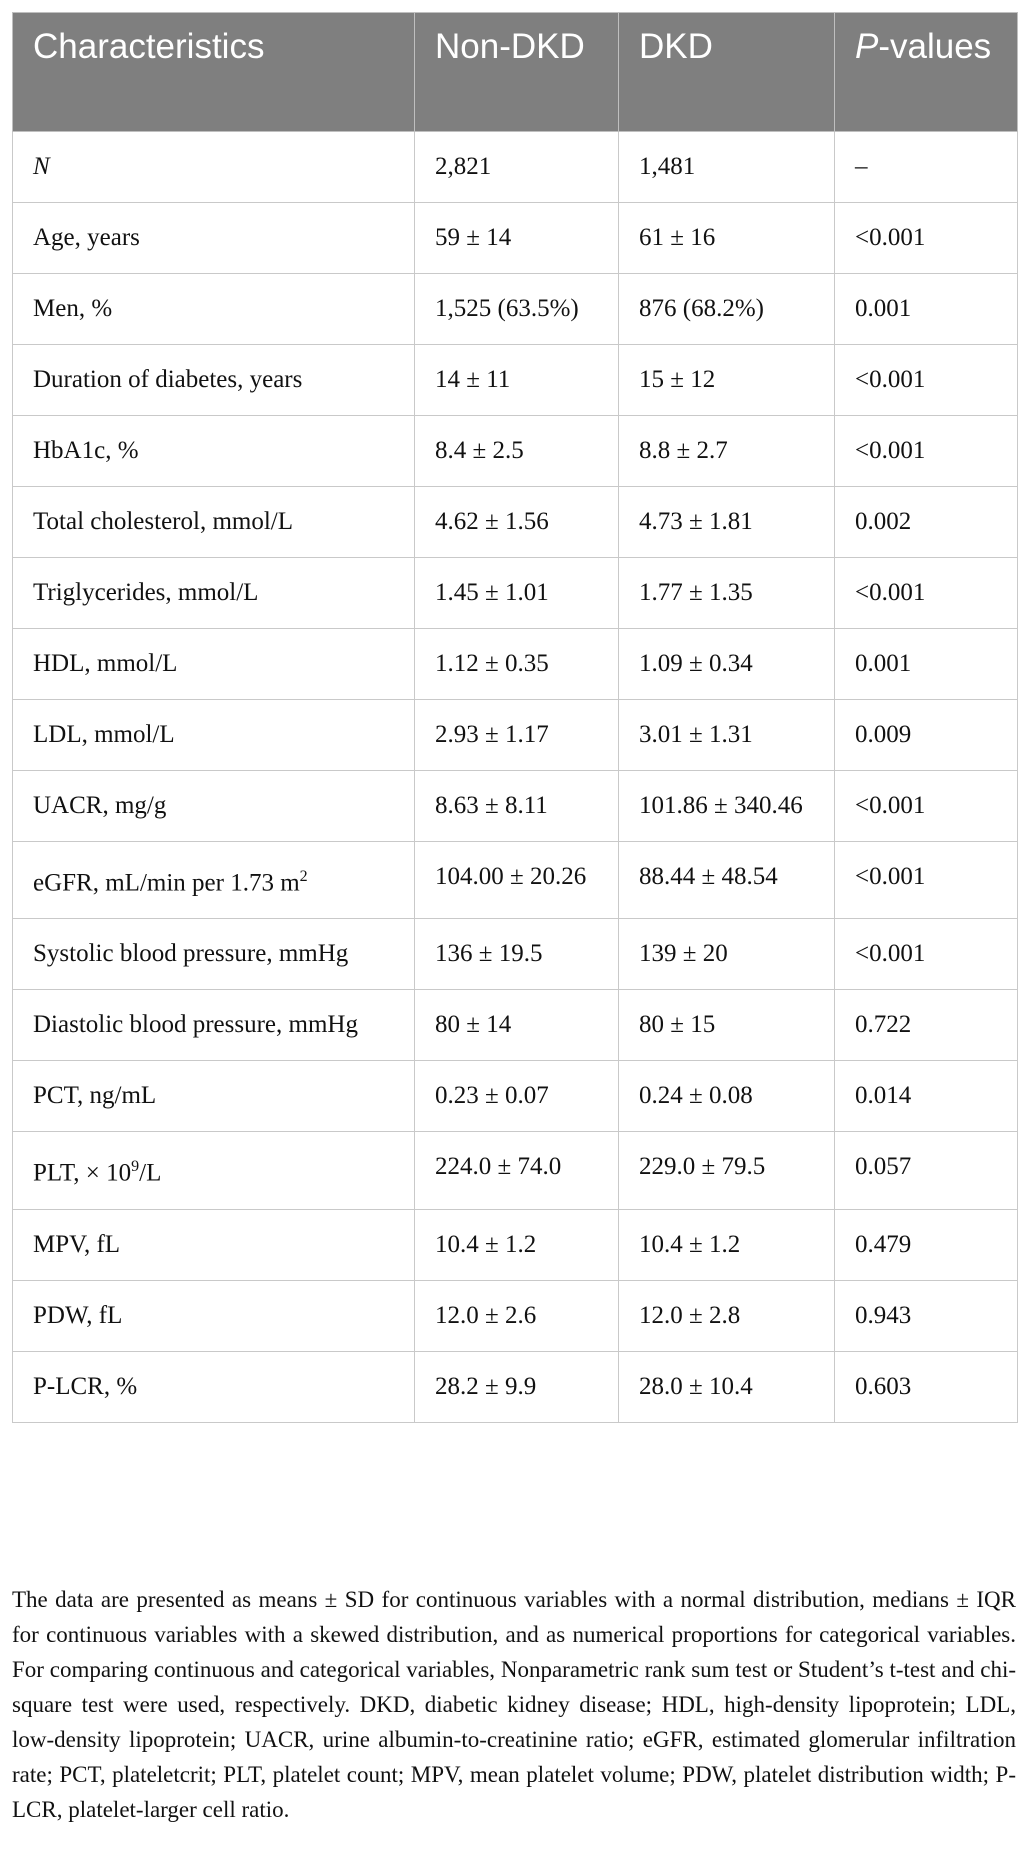  Describe the element at coordinates (515, 167) in the screenshot. I see `table-row: N 2,821 1,481–` at that location.